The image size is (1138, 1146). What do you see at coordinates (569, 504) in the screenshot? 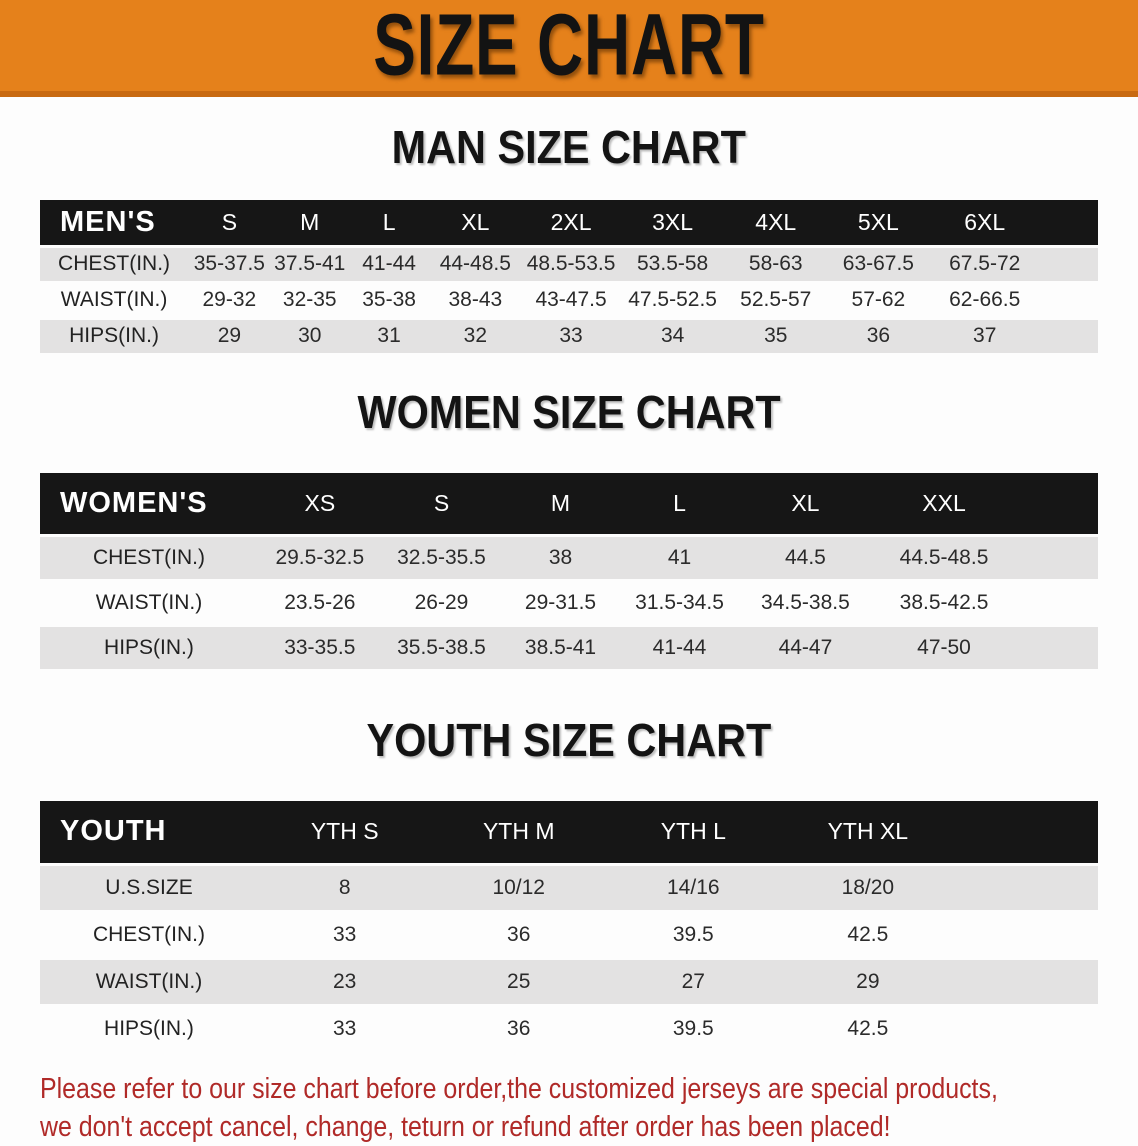
I see `table-header-row: WOMEN'S XS S M L XL XXL` at bounding box center [569, 504].